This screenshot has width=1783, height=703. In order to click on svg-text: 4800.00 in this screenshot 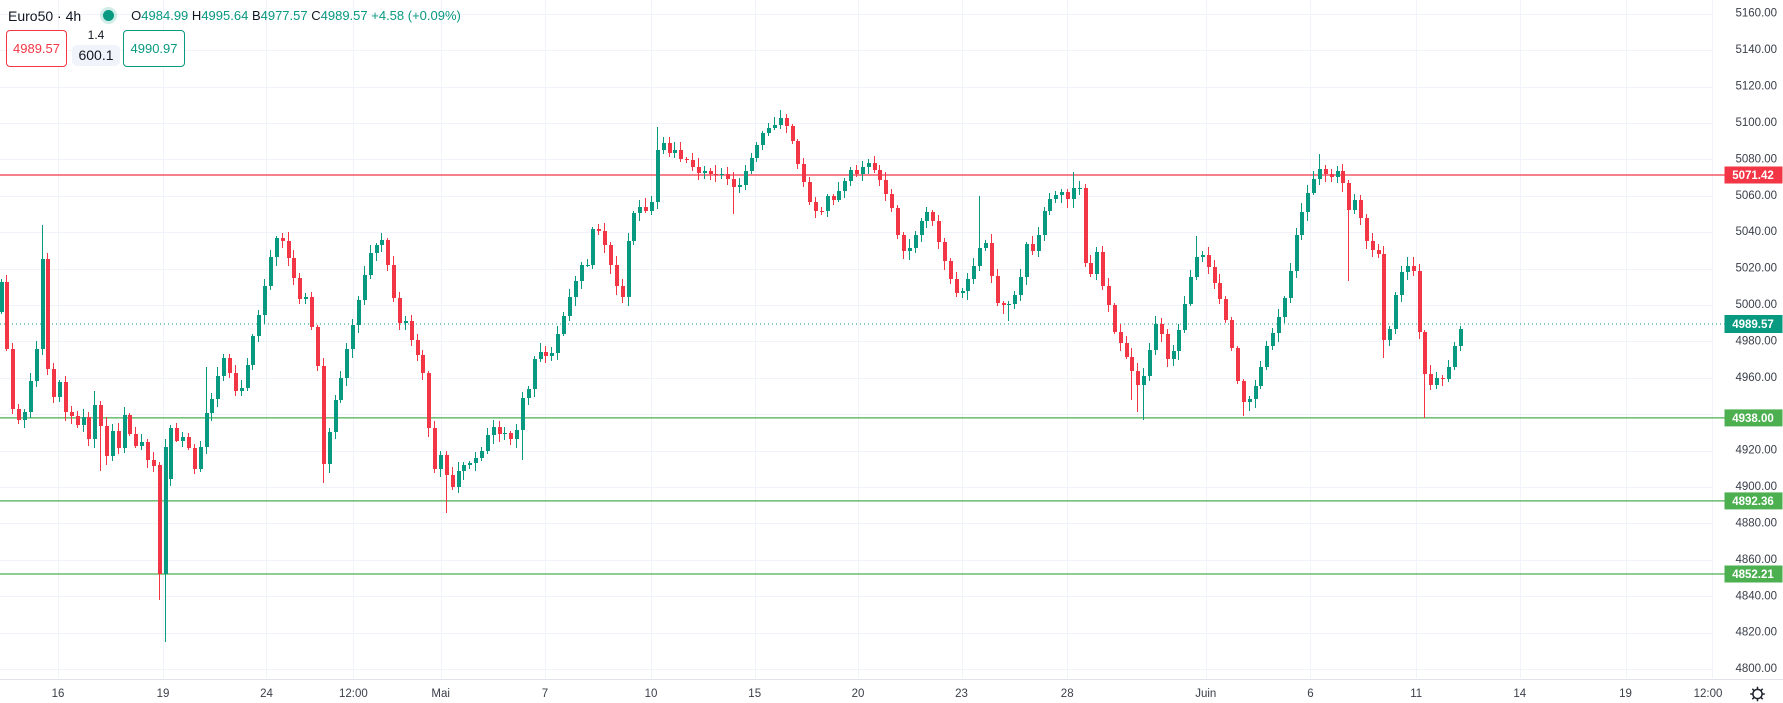, I will do `click(1757, 669)`.